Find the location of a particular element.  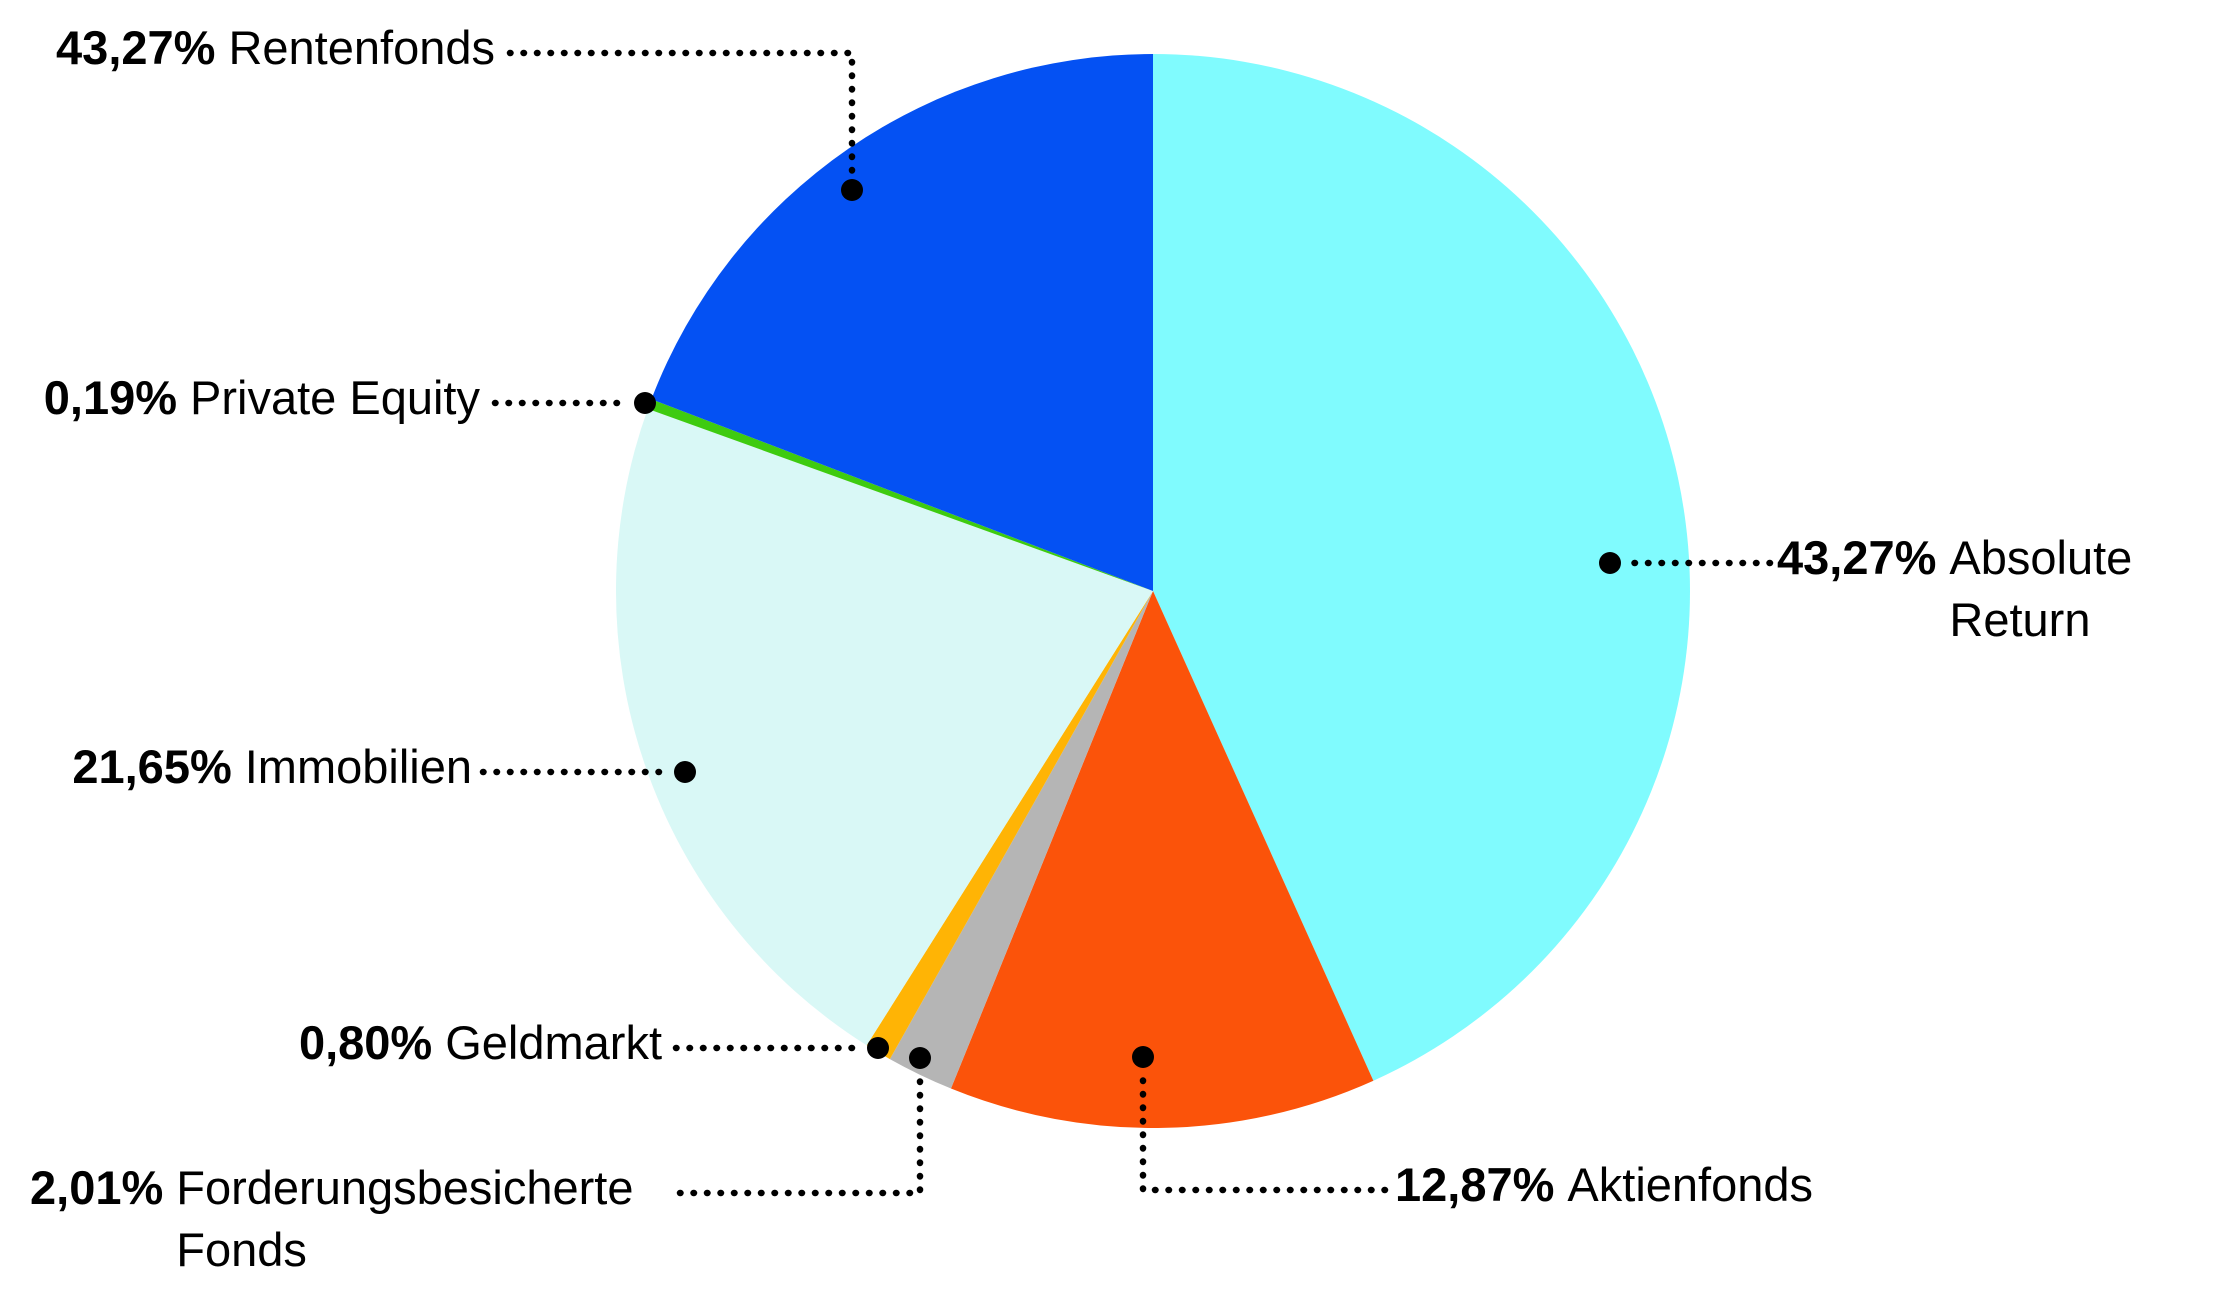

label-geldmarkt: 0,80% Geldmarkt is located at coordinates (480, 1043).